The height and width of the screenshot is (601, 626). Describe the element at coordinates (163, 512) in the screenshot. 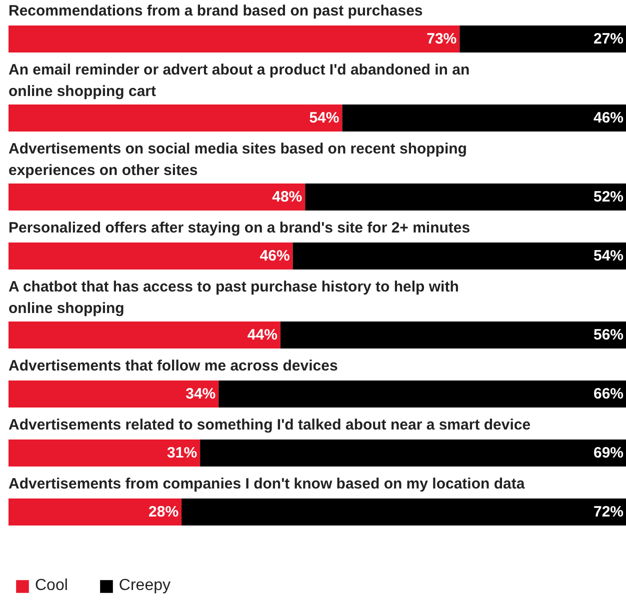

I see `data-label: 28%` at that location.